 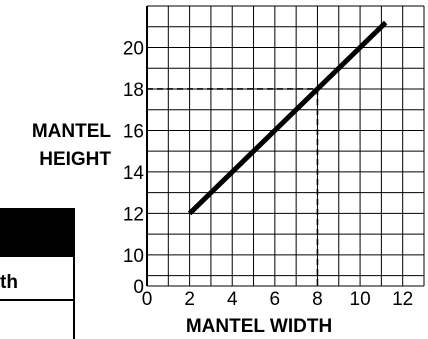 I want to click on x-tick-label: 8, so click(x=317, y=299).